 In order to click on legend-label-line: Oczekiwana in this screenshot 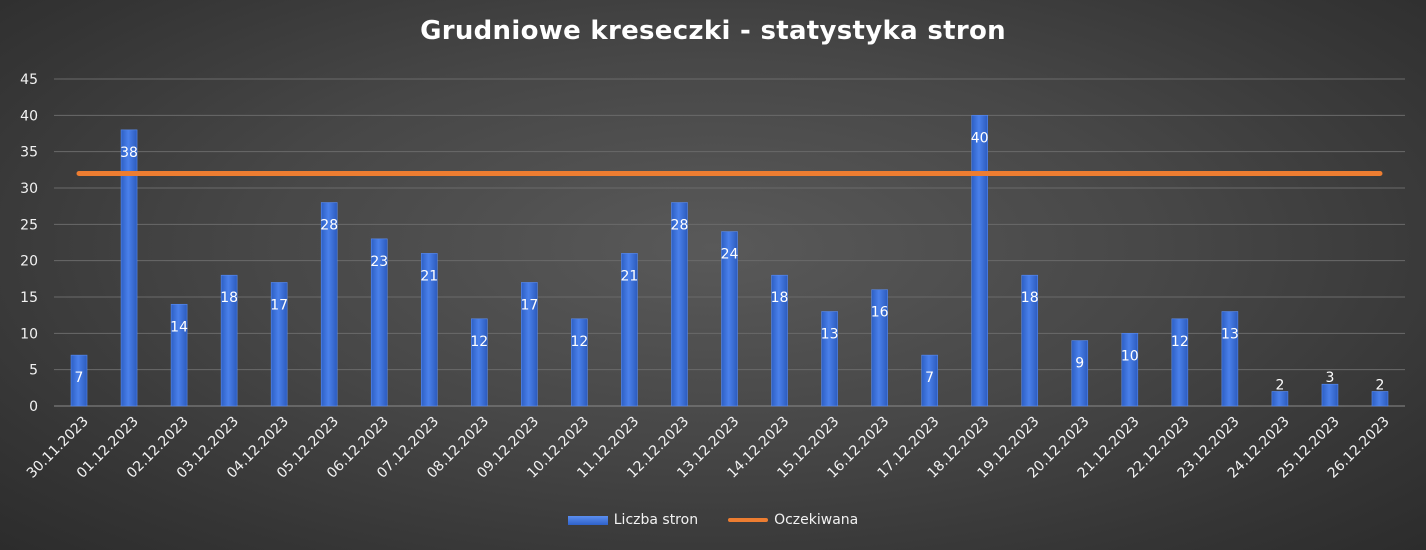, I will do `click(816, 520)`.